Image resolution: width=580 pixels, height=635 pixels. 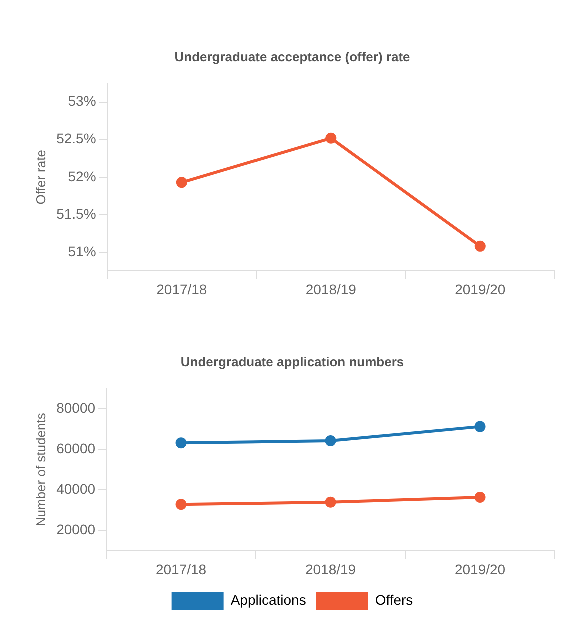 What do you see at coordinates (76, 214) in the screenshot?
I see `y-tick-label: 51.5%` at bounding box center [76, 214].